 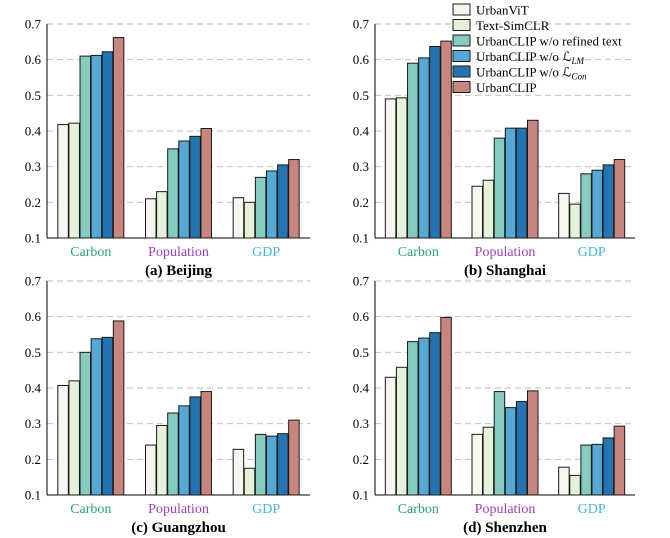 I want to click on panel-title: (d) Shenzhen, so click(x=505, y=528).